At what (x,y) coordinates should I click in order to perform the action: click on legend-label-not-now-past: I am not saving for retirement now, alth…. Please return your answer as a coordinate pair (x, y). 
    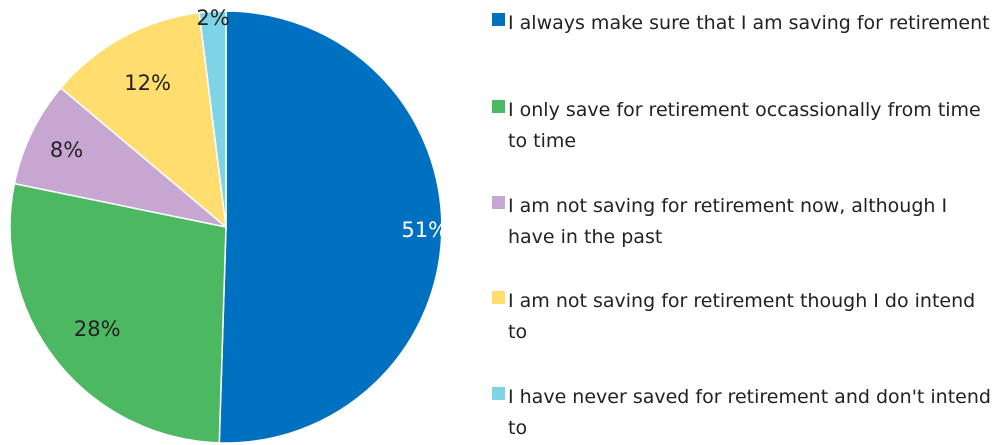
    Looking at the image, I should click on (728, 221).